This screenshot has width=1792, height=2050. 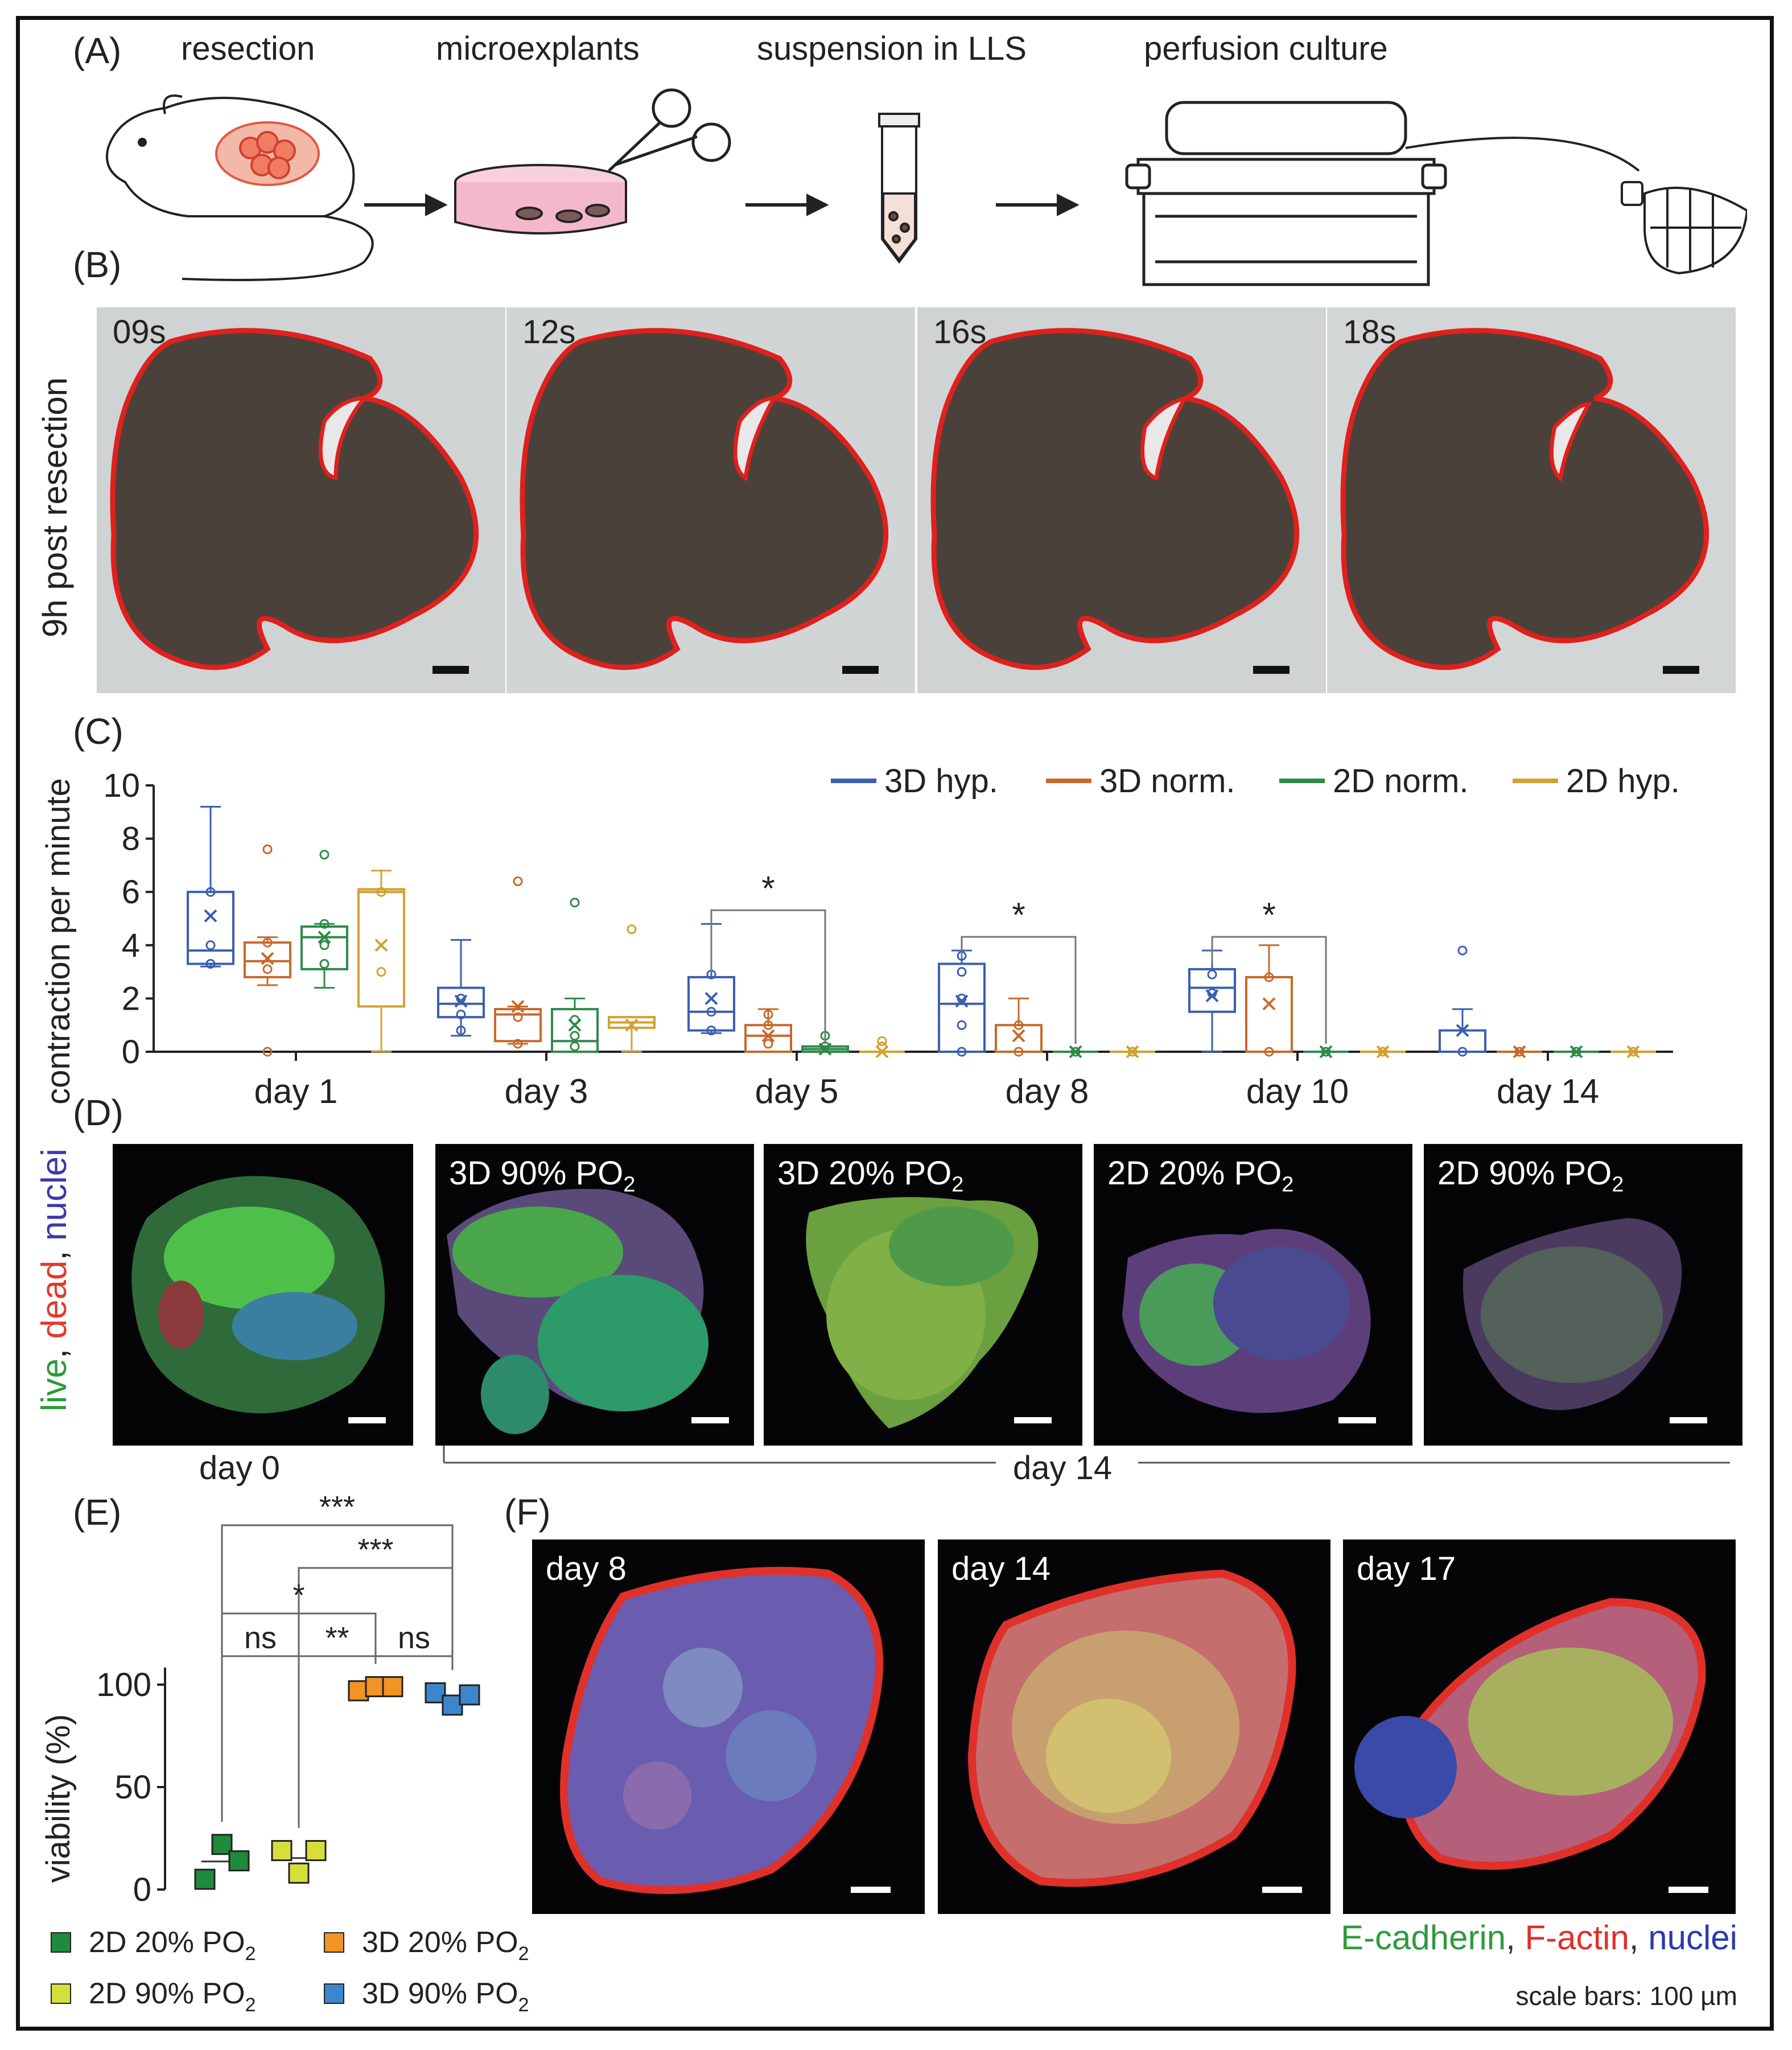 What do you see at coordinates (131, 999) in the screenshot?
I see `y-tick-label: 2` at bounding box center [131, 999].